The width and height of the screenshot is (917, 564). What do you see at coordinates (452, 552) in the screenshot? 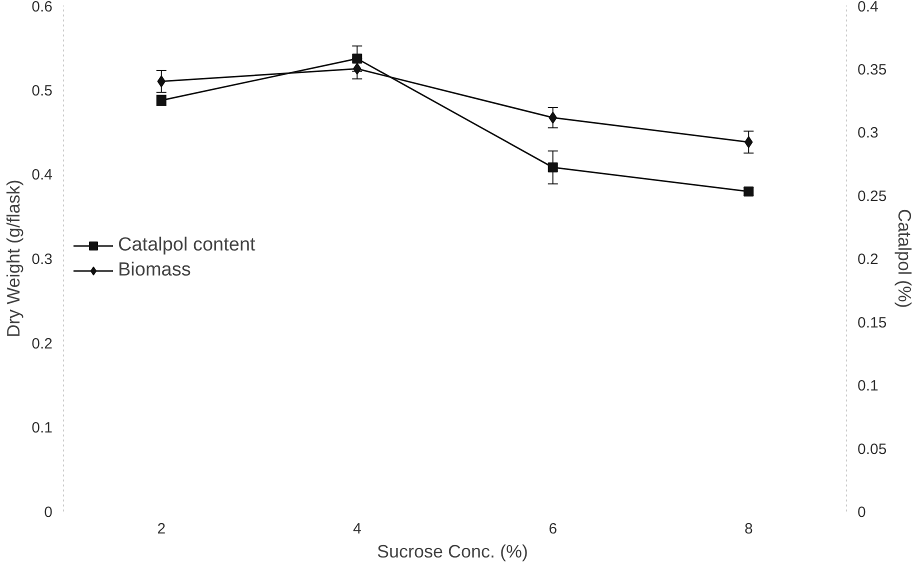
I see `x-axis-title: Sucrose Conc. (%)` at bounding box center [452, 552].